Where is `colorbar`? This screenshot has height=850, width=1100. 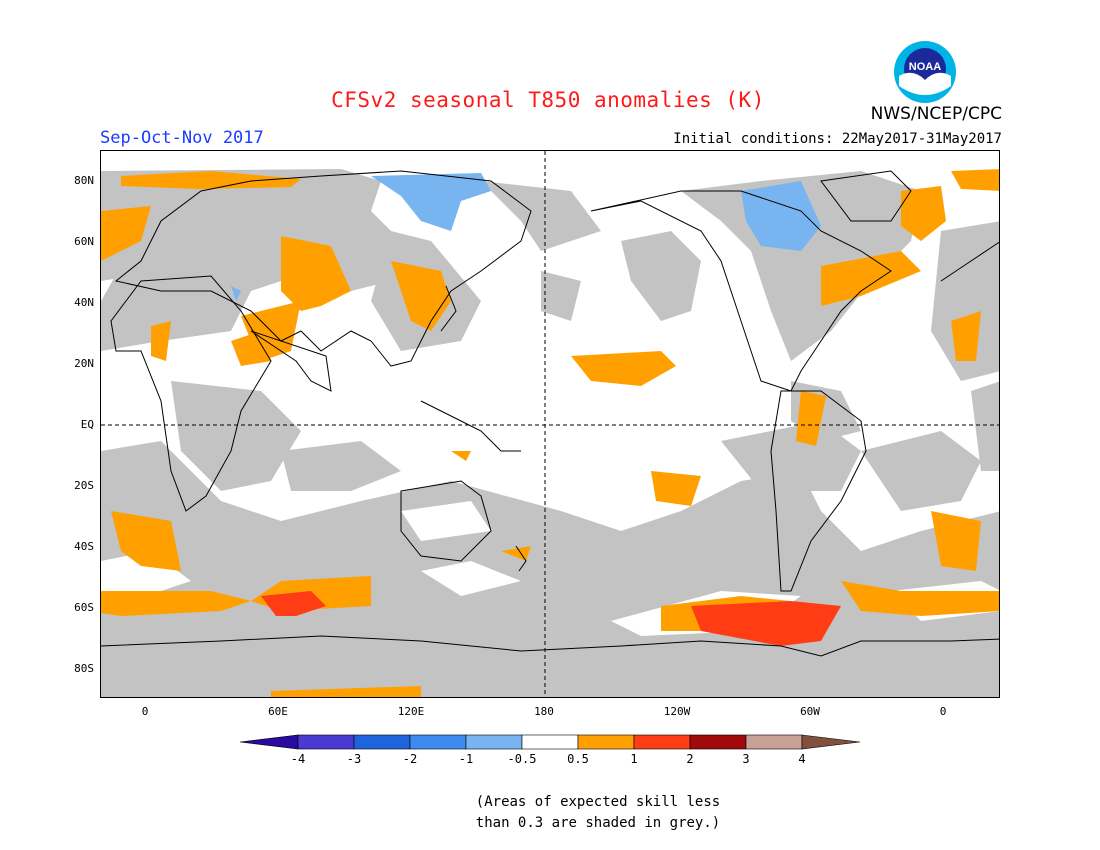
colorbar is located at coordinates (550, 742).